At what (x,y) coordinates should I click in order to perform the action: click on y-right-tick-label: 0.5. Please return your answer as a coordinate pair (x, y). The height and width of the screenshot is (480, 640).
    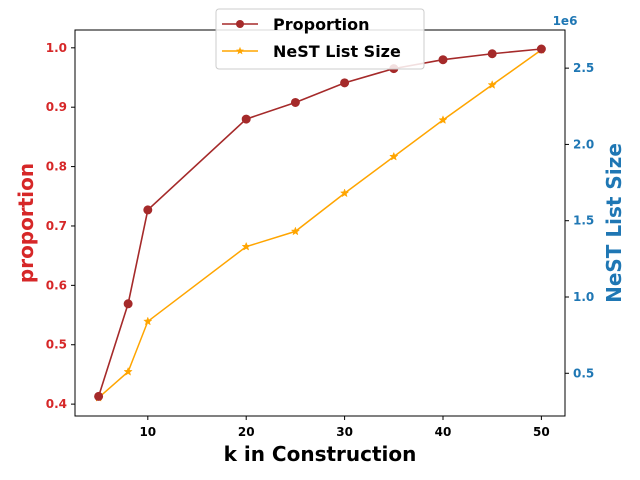
    Looking at the image, I should click on (583, 373).